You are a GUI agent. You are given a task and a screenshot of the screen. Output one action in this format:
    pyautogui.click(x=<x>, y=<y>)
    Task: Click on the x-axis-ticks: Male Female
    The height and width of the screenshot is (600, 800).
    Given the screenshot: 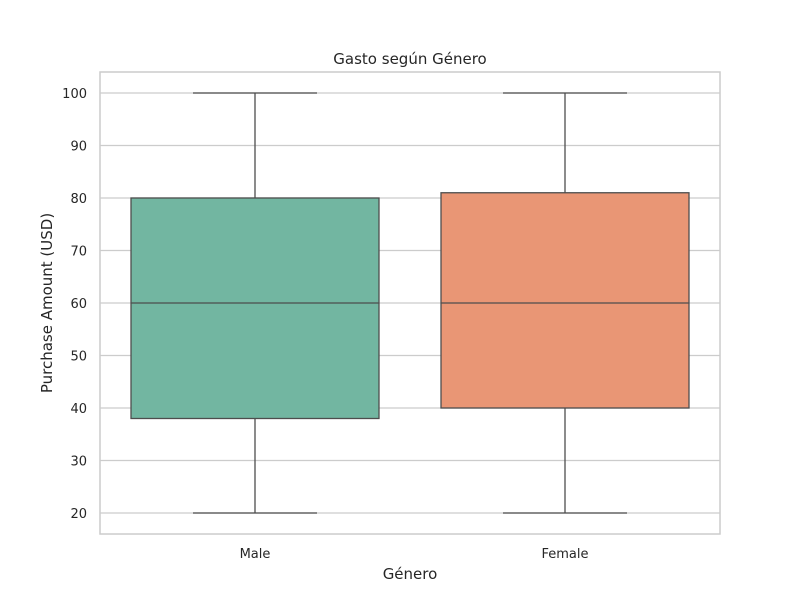 What is the action you would take?
    pyautogui.click(x=414, y=554)
    